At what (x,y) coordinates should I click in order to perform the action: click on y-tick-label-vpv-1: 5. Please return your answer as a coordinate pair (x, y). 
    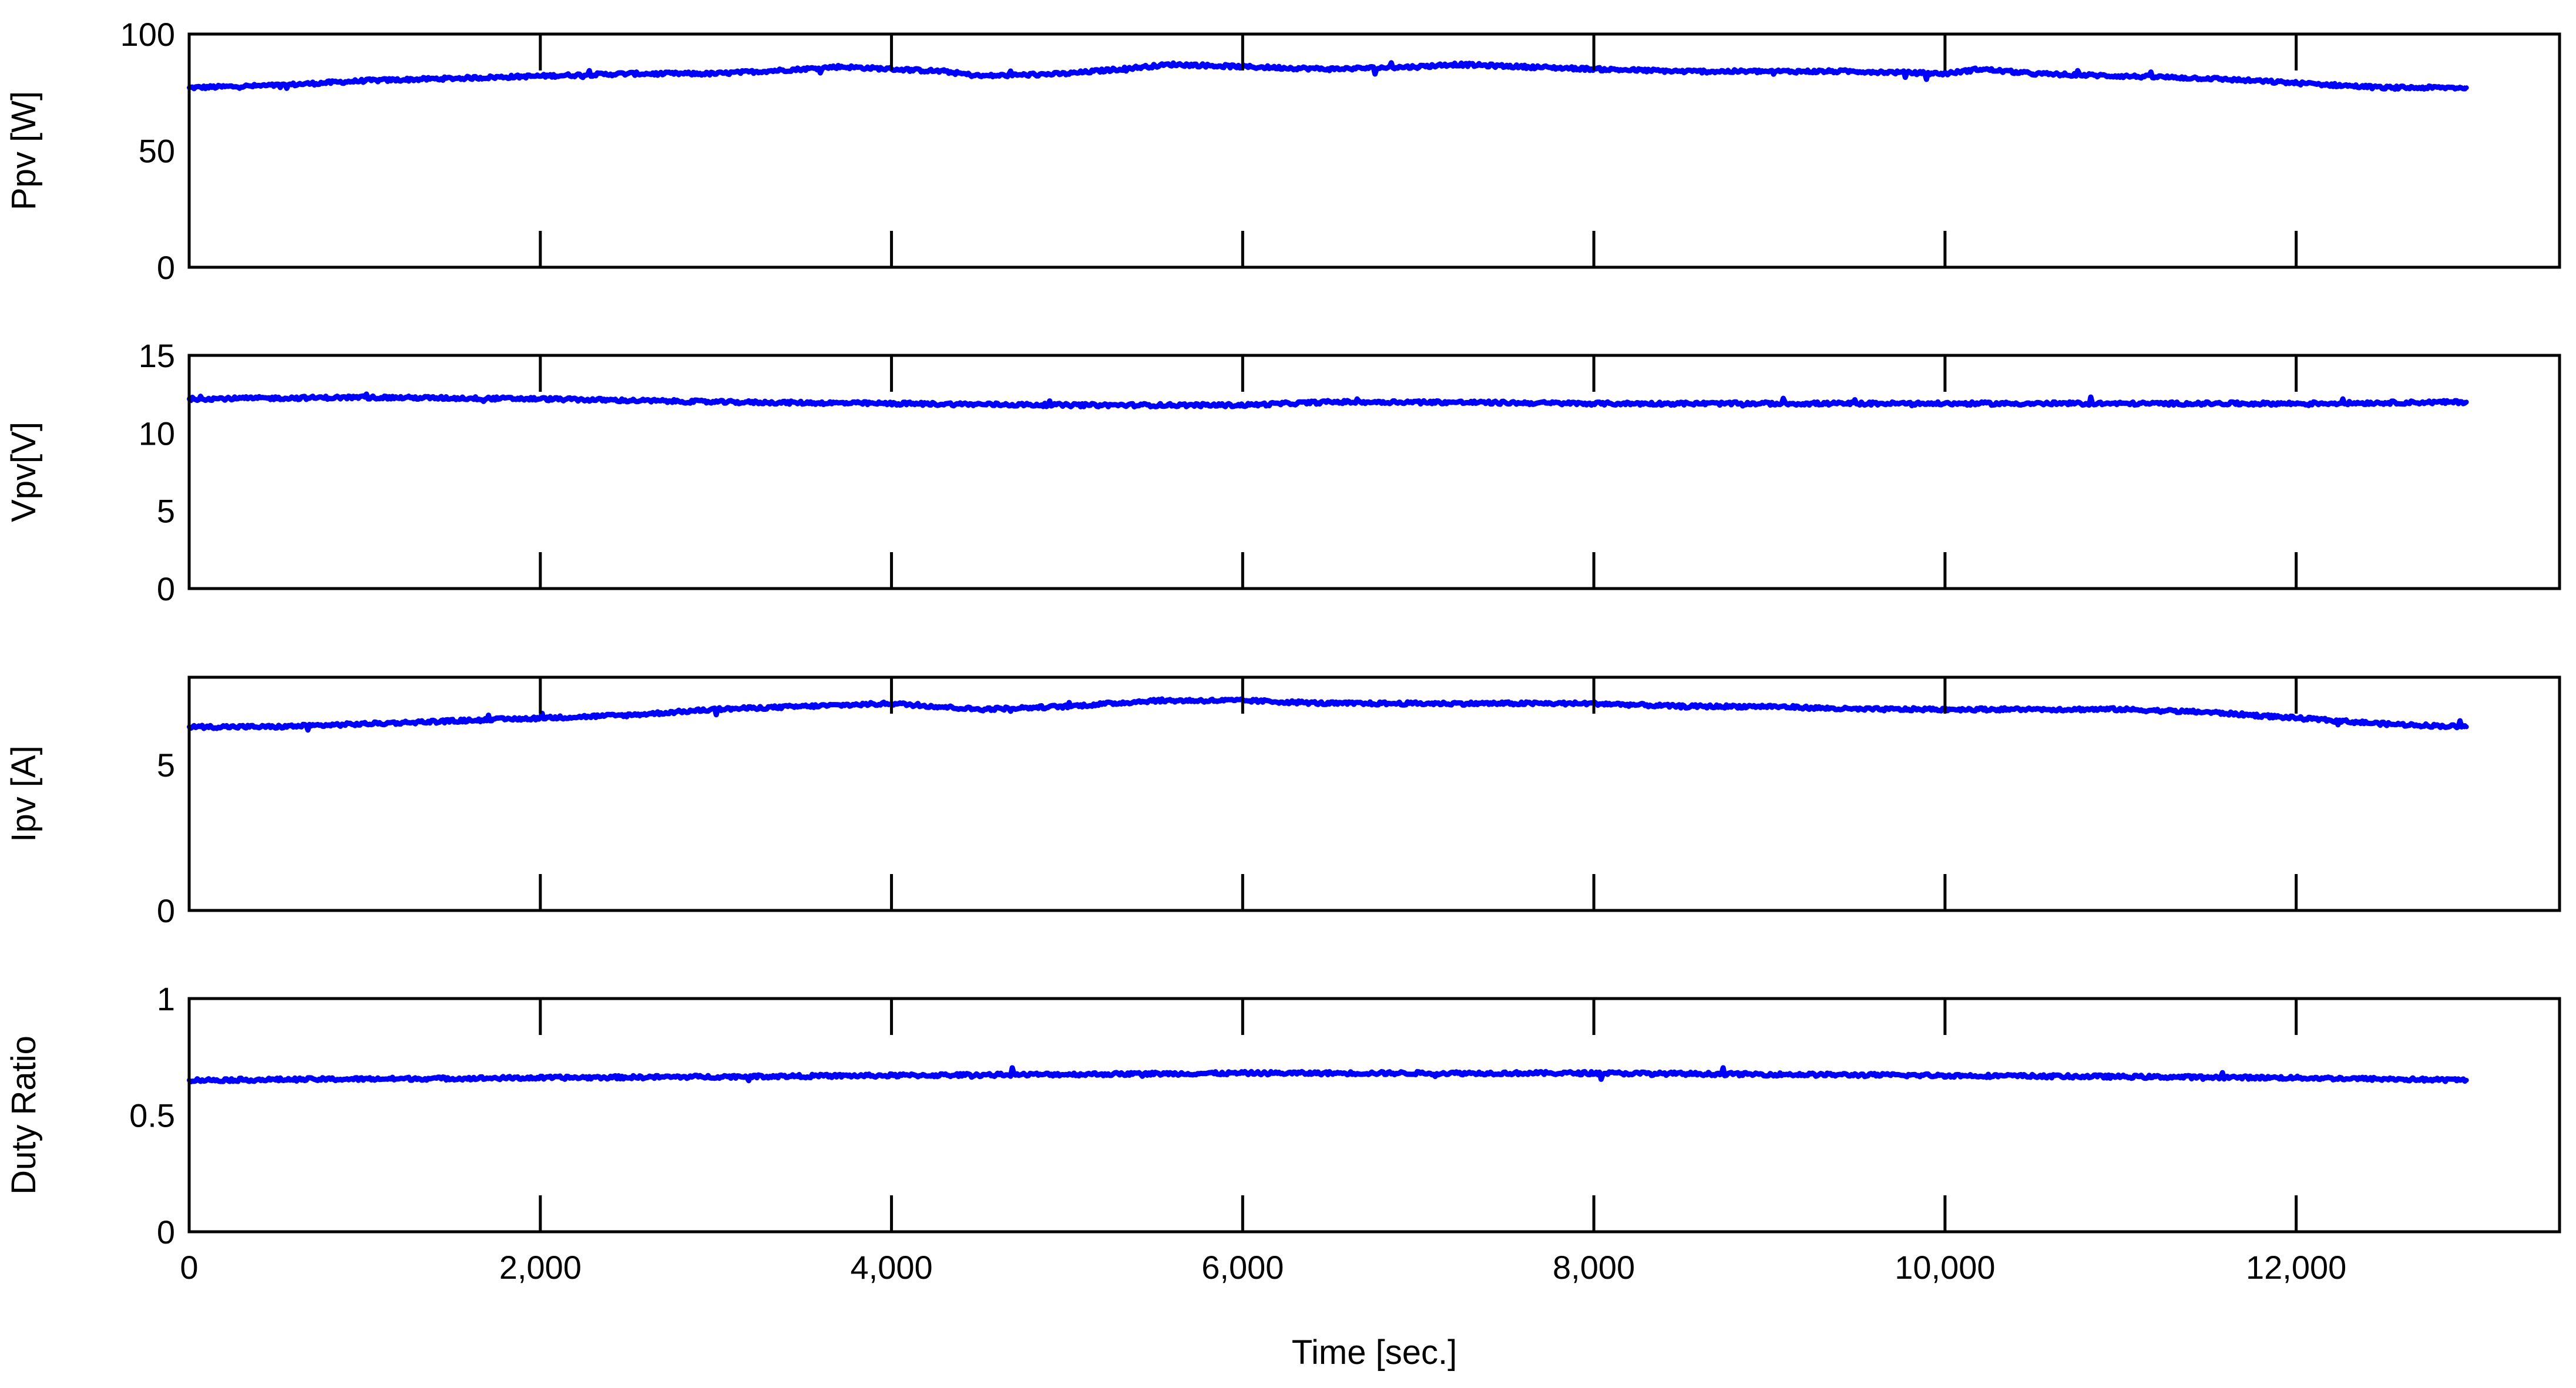
    Looking at the image, I should click on (166, 511).